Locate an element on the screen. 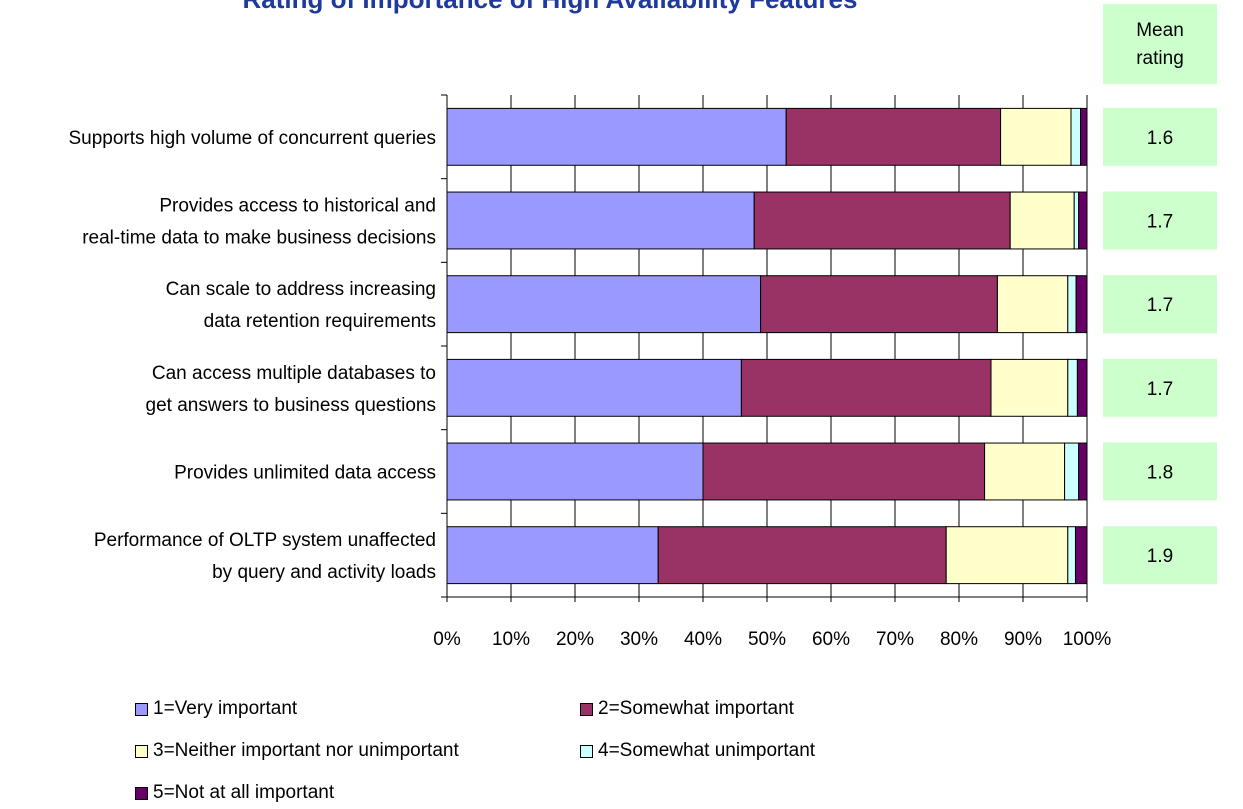  x-tick-label: 80% is located at coordinates (959, 639).